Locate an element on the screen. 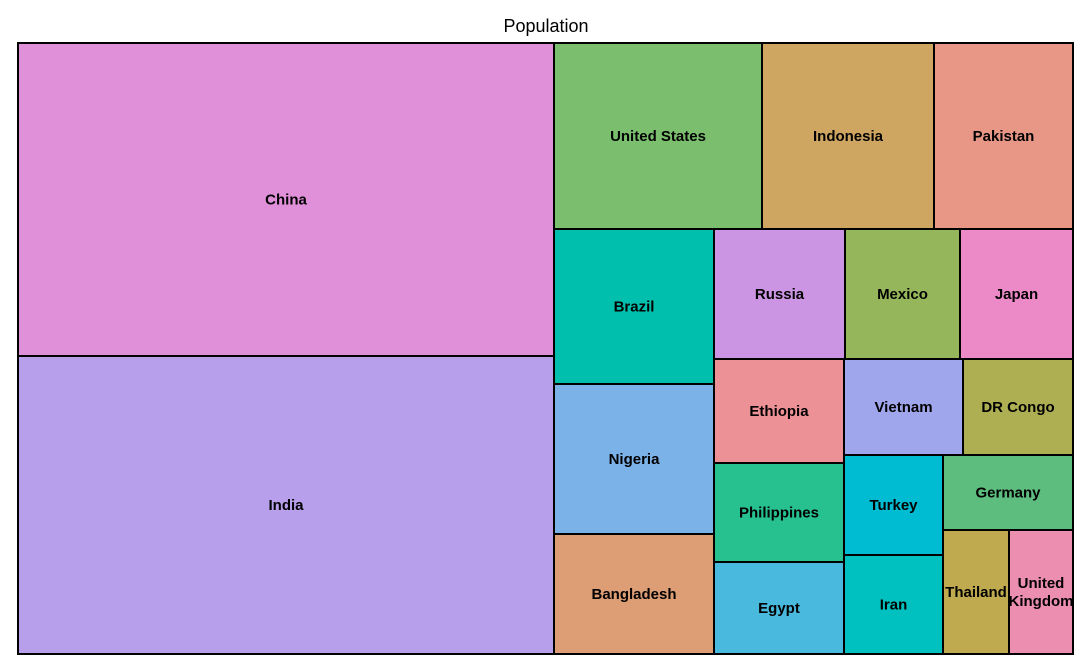 The image size is (1092, 664). tile-united-kingdom is located at coordinates (1041, 592).